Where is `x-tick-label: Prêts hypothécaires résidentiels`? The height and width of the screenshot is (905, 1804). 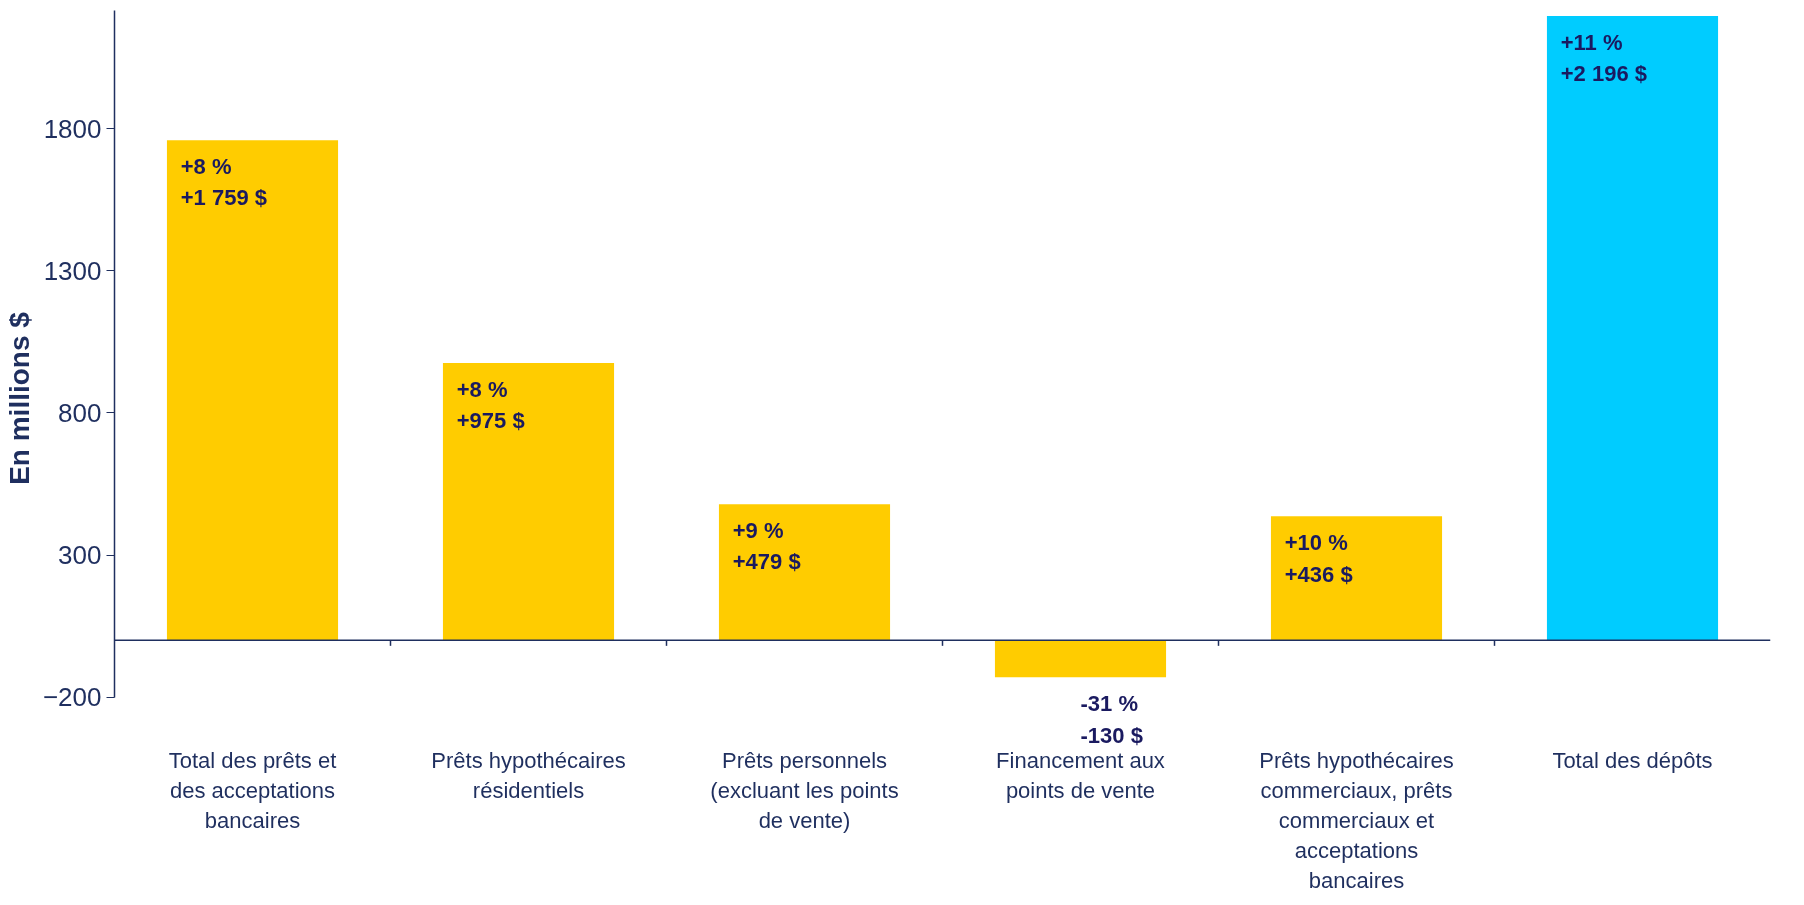
x-tick-label: Prêts hypothécaires résidentiels is located at coordinates (528, 775).